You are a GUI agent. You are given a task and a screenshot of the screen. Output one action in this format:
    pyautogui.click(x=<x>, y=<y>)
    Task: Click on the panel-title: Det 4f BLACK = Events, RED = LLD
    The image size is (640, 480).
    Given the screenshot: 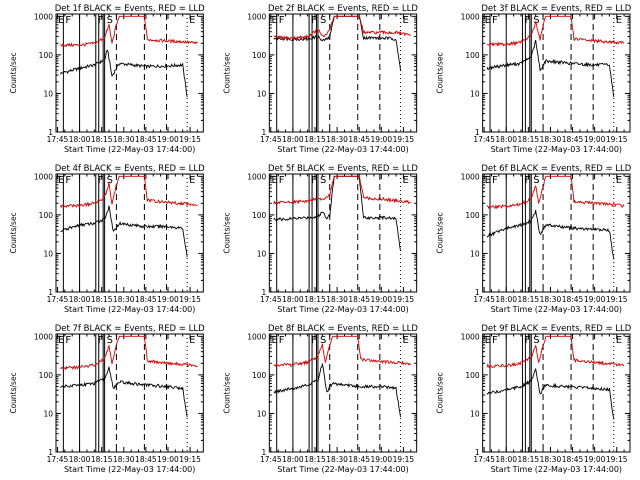 What is the action you would take?
    pyautogui.click(x=130, y=169)
    